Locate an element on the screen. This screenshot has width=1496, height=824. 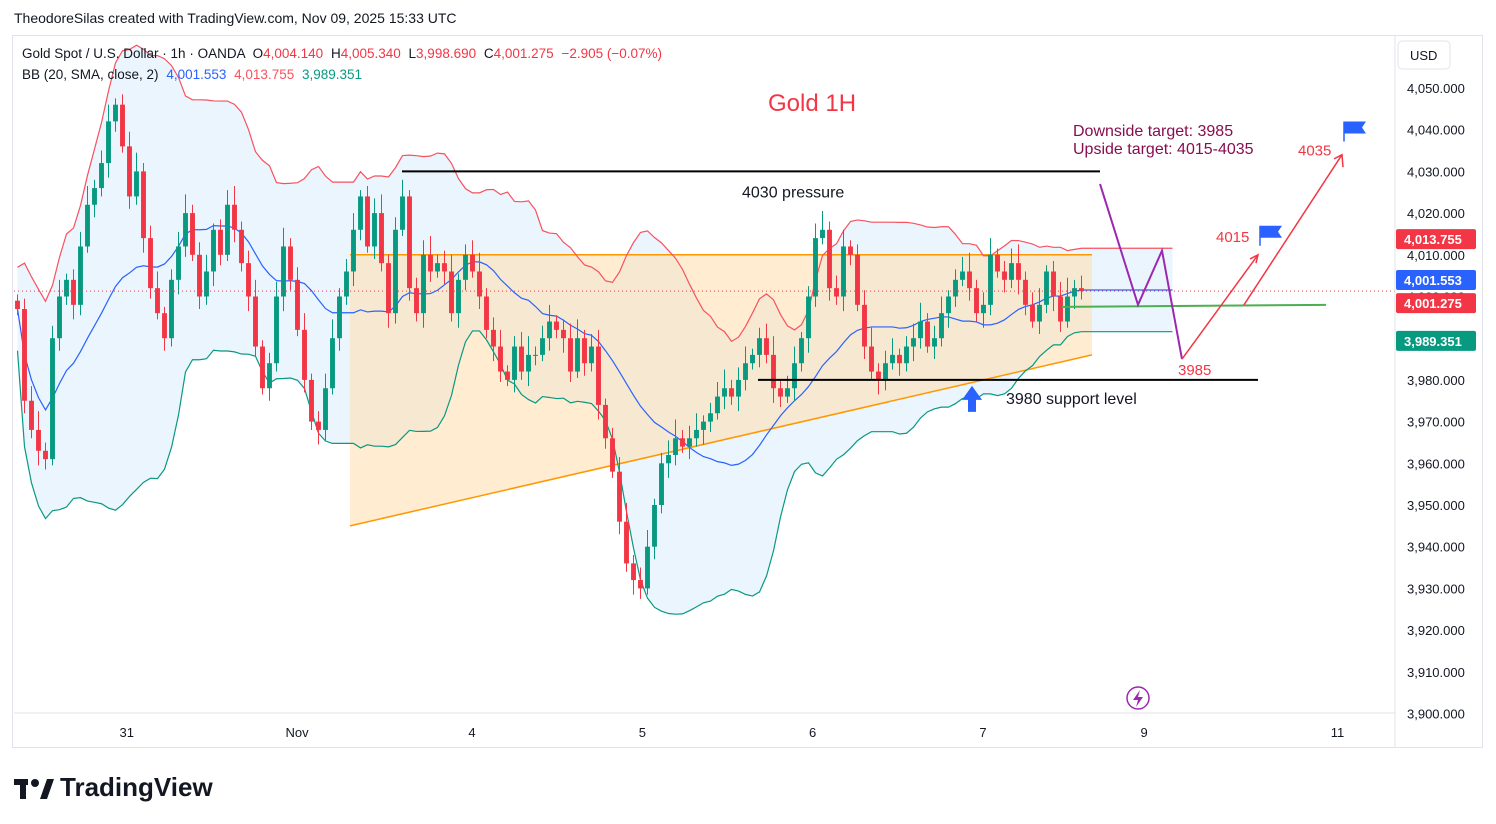
tradingview-logo: TradingView is located at coordinates (113, 787).